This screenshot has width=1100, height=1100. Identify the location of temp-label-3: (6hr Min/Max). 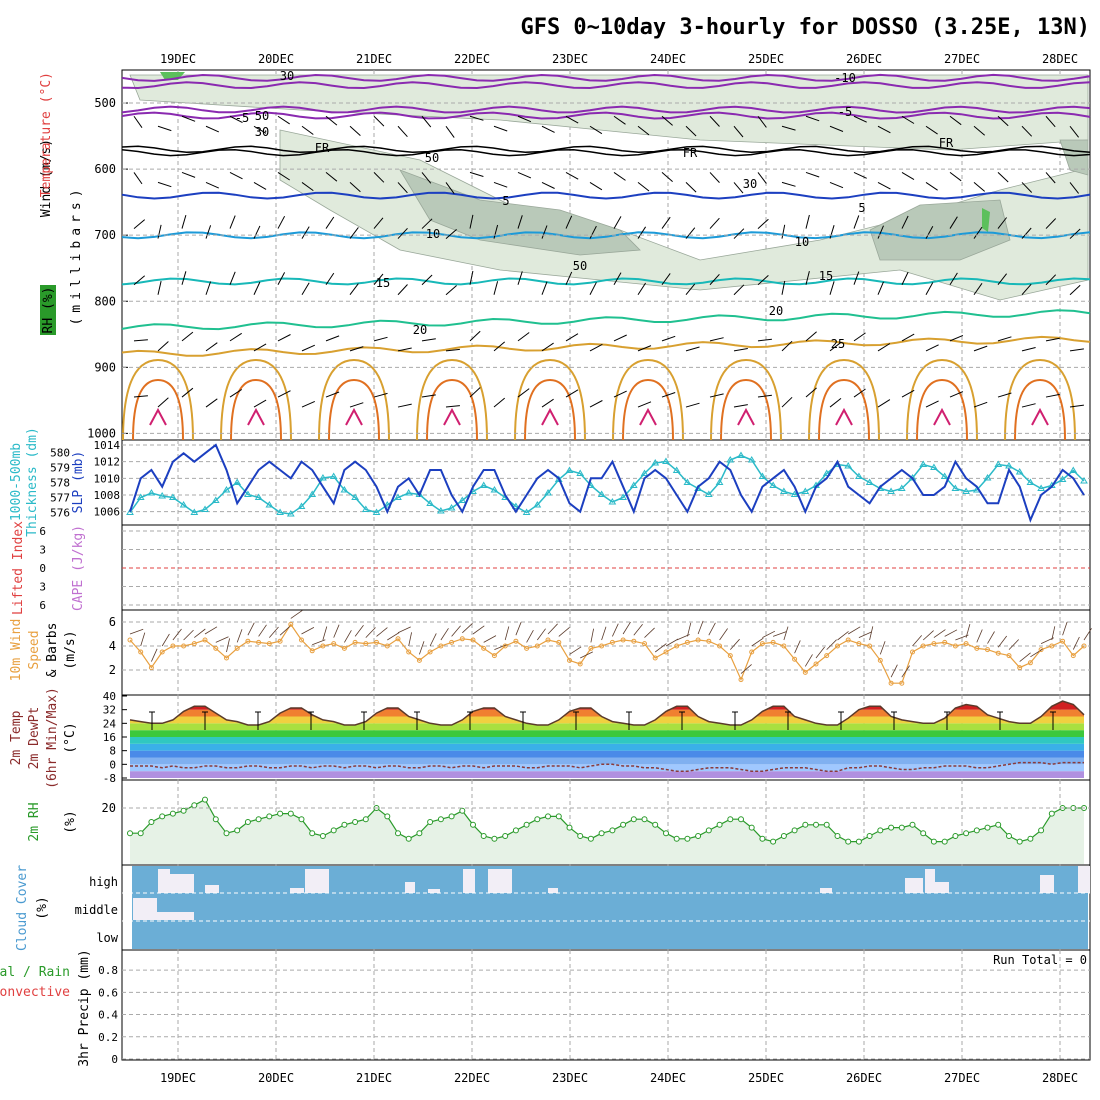
(52, 738).